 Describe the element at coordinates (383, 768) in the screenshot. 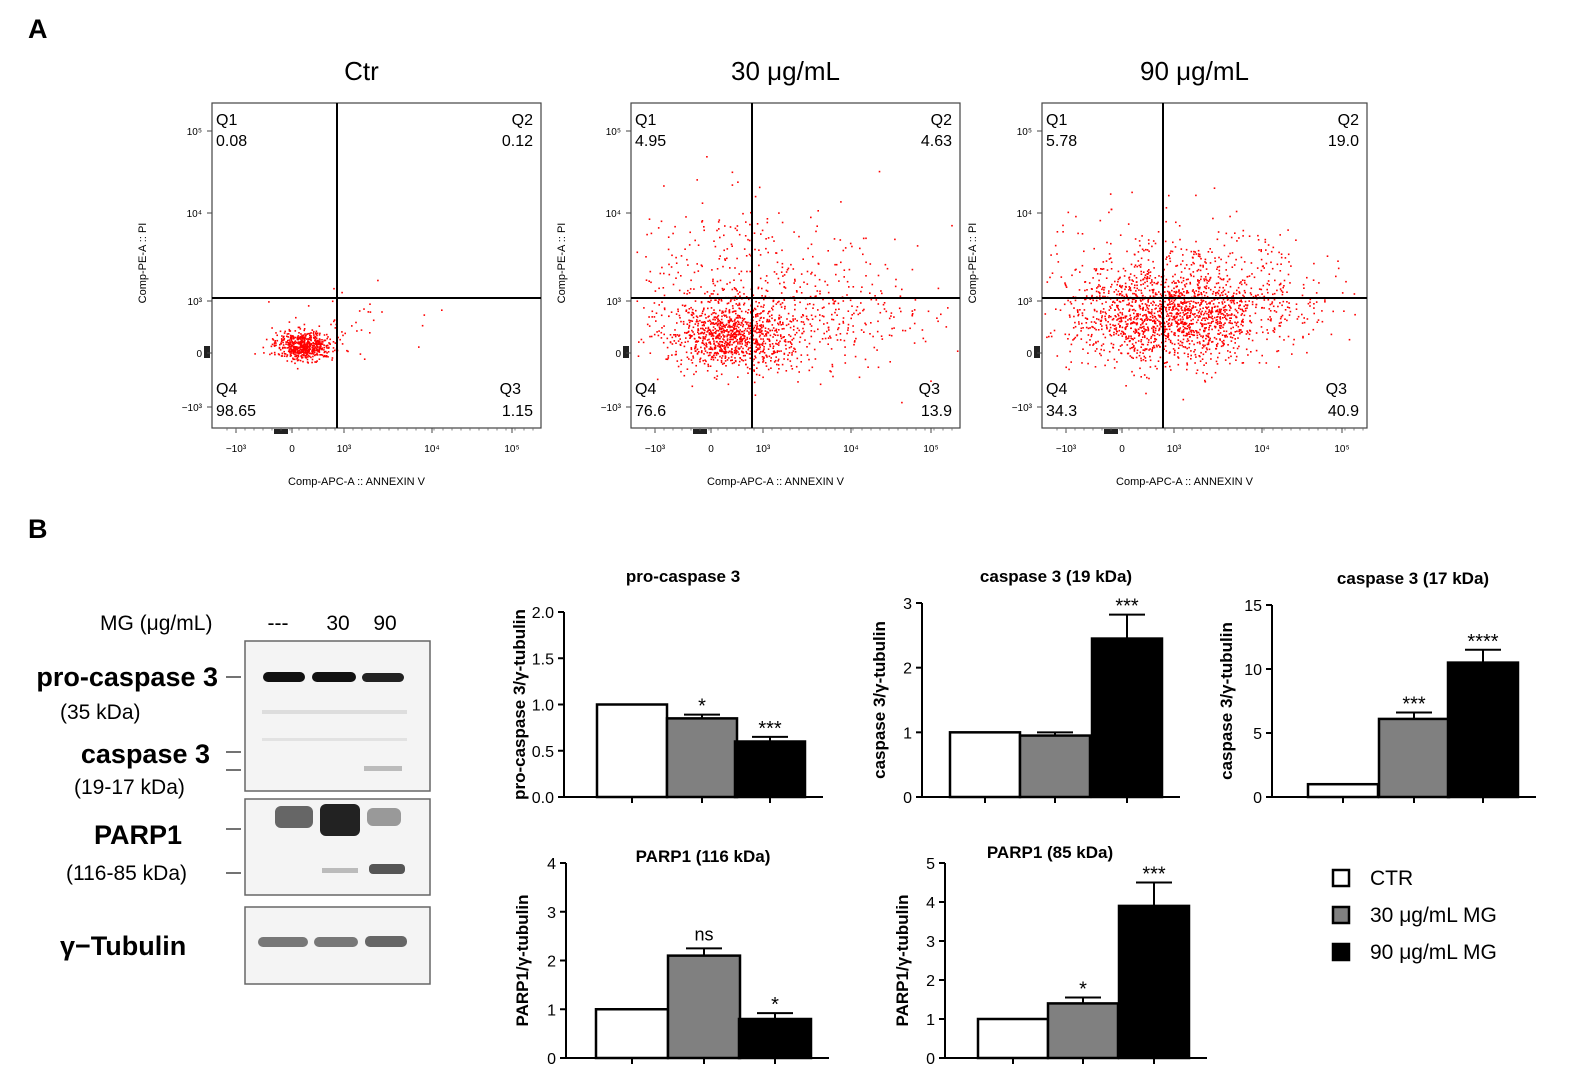

I see `band-casp-lane3` at that location.